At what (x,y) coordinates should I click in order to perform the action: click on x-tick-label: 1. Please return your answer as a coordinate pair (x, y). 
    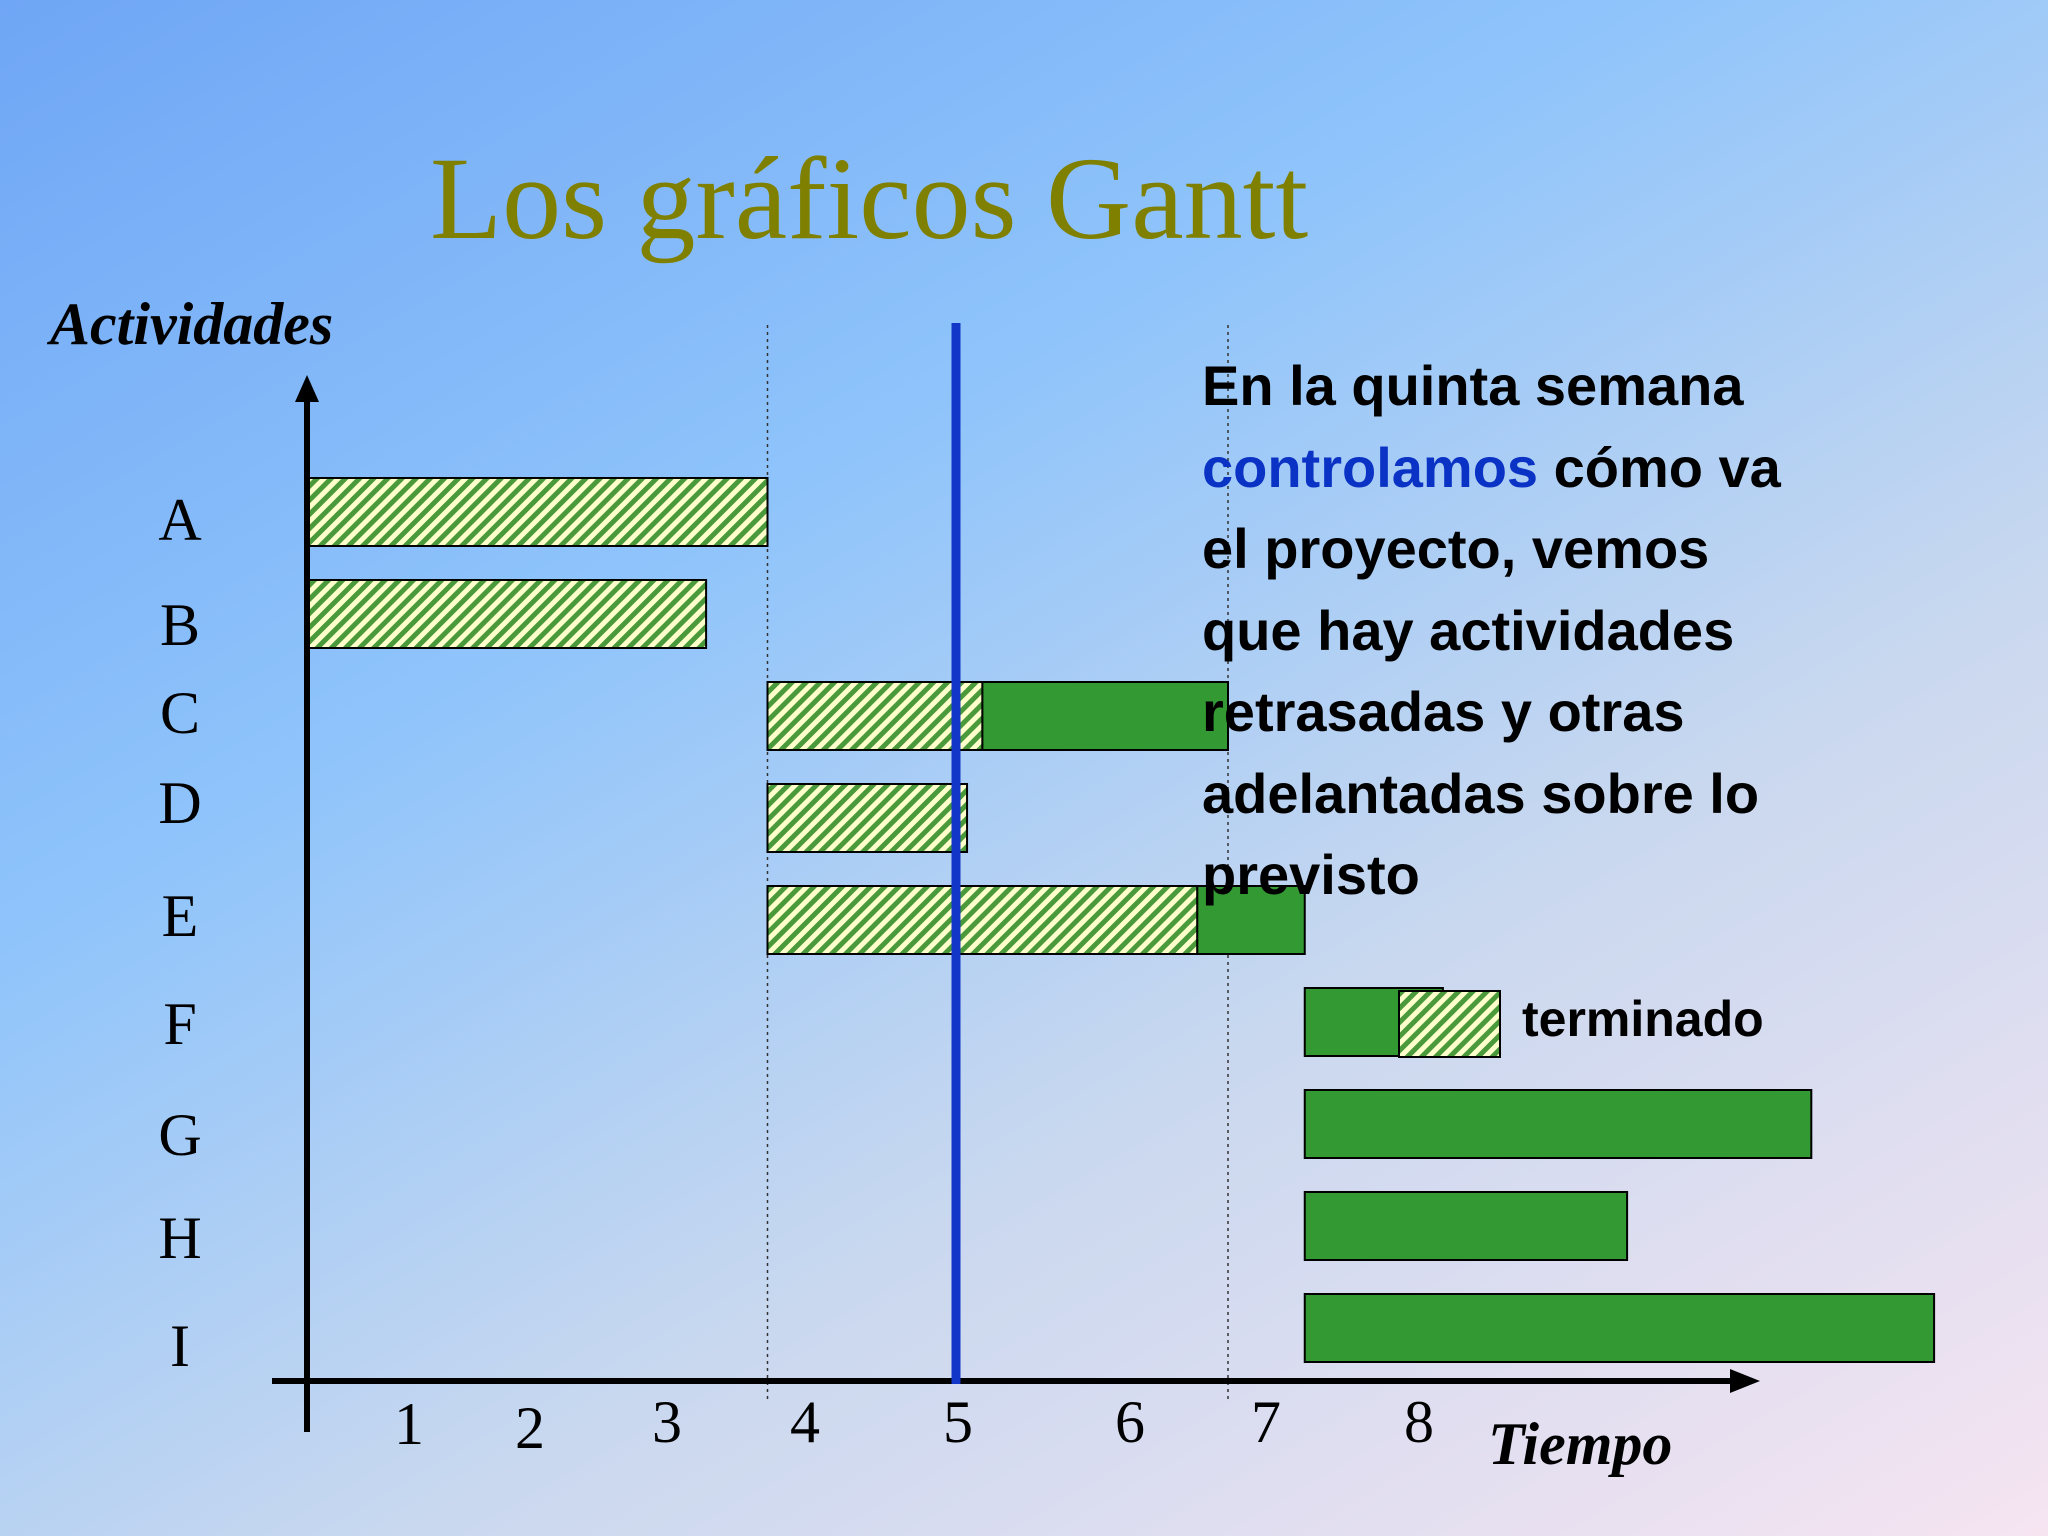
    Looking at the image, I should click on (409, 1424).